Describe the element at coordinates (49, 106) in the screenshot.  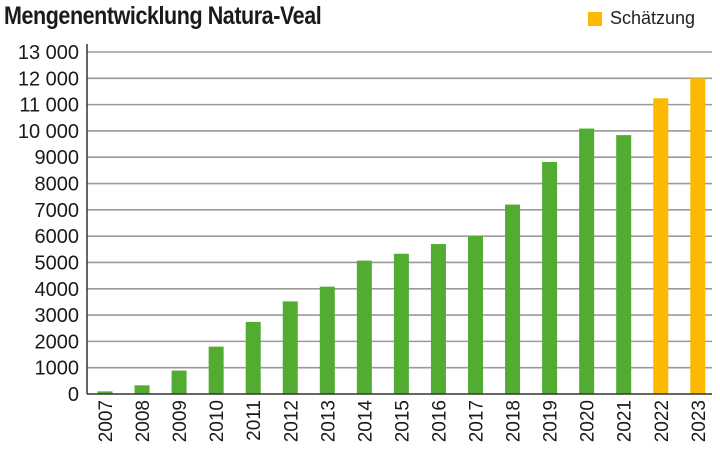
I see `y-tick-label: 11 000` at that location.